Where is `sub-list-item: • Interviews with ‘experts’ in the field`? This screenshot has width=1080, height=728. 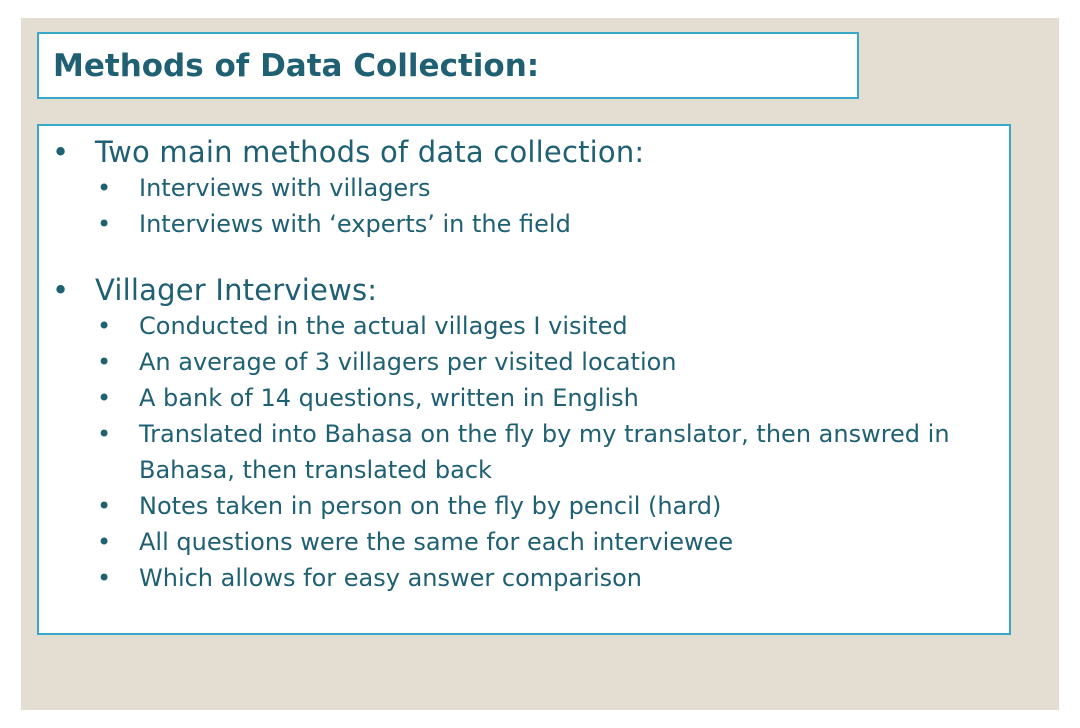
sub-list-item: • Interviews with ‘experts’ in the field is located at coordinates (527, 224).